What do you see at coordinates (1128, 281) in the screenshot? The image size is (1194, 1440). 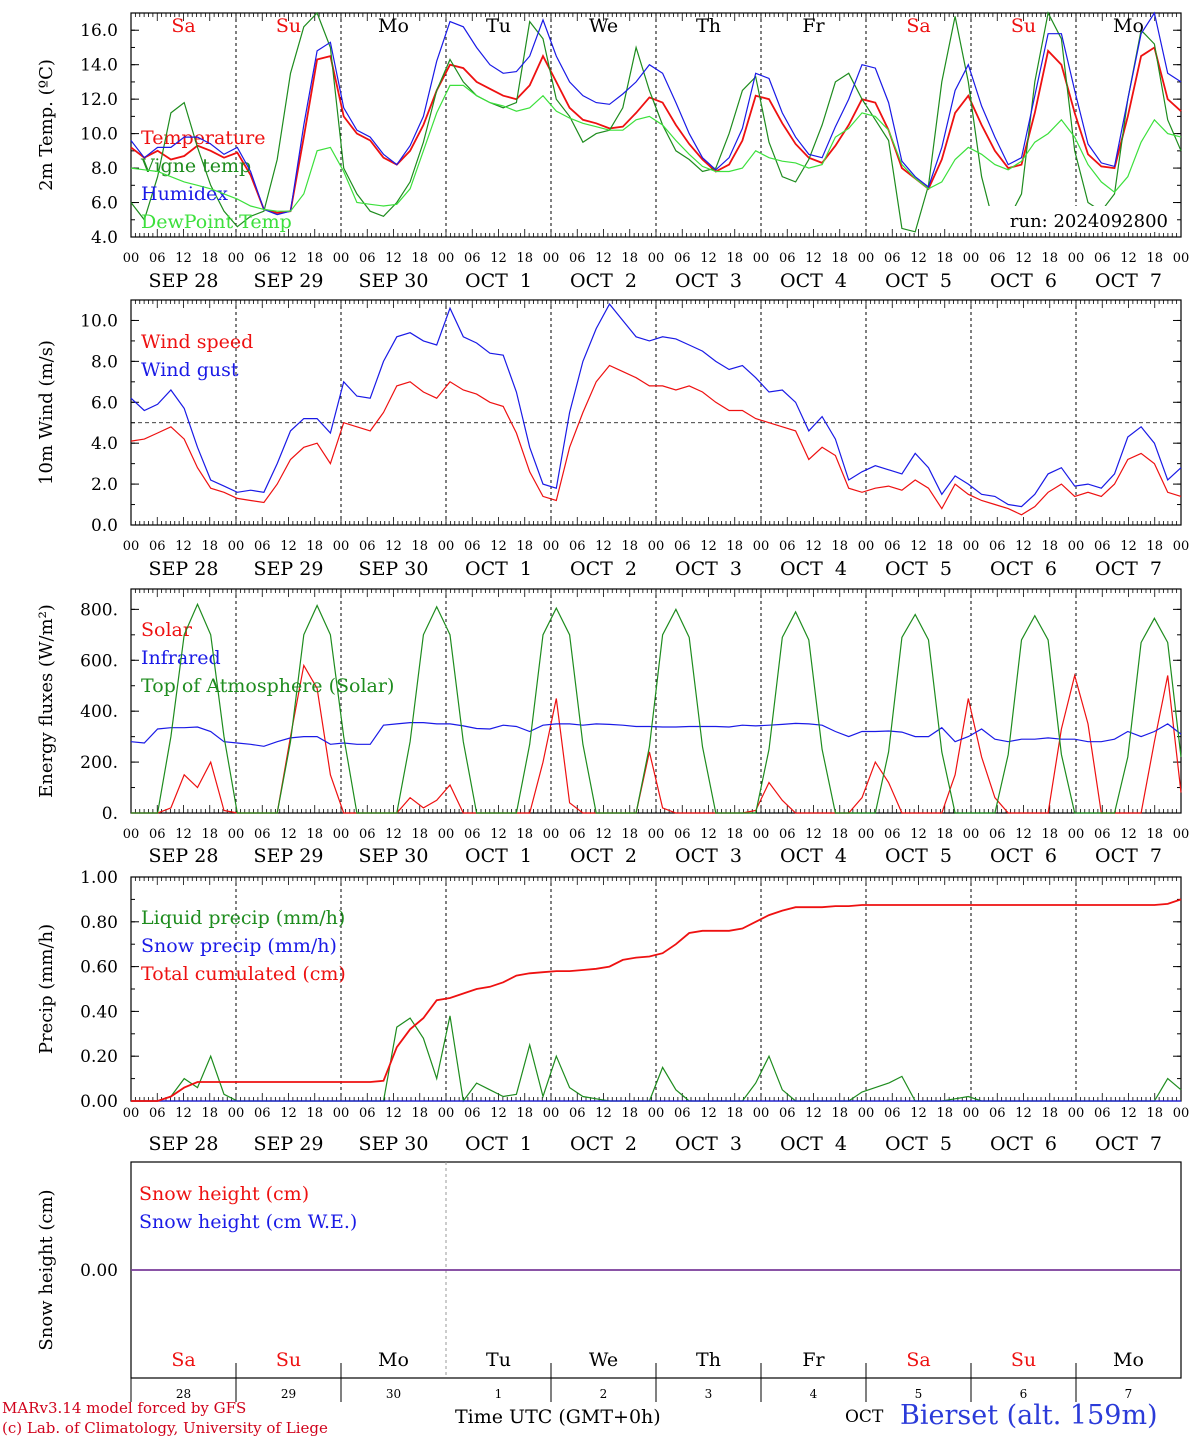 I see `date-label: OCT 7` at bounding box center [1128, 281].